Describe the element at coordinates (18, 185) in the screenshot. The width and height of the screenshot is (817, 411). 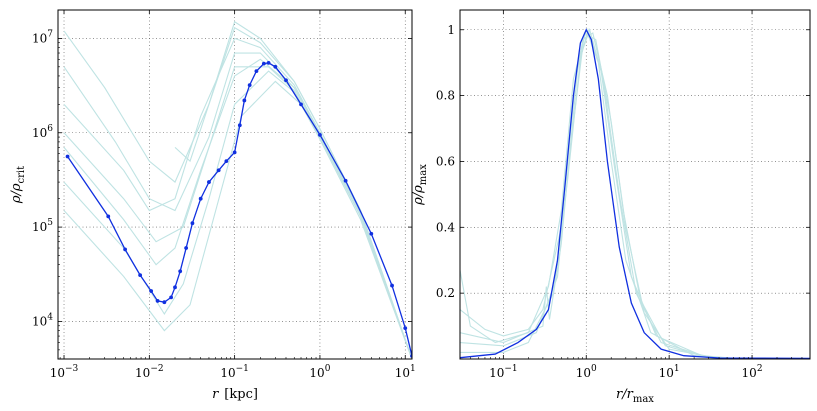
I see `y-axis-label: ρ/ρcrit` at that location.